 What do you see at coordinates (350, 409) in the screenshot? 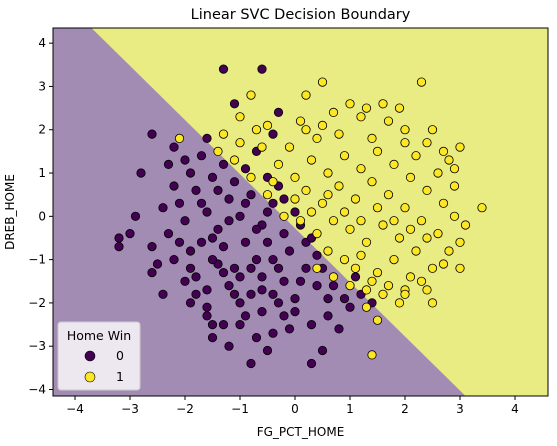
I see `x-tick-label: 1` at bounding box center [350, 409].